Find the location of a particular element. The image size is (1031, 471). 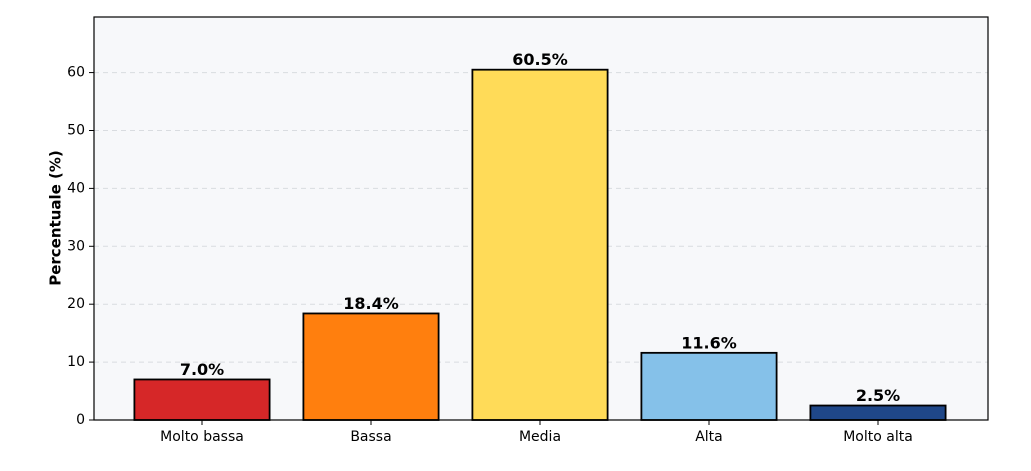

y-tick-label: 30 is located at coordinates (76, 246).